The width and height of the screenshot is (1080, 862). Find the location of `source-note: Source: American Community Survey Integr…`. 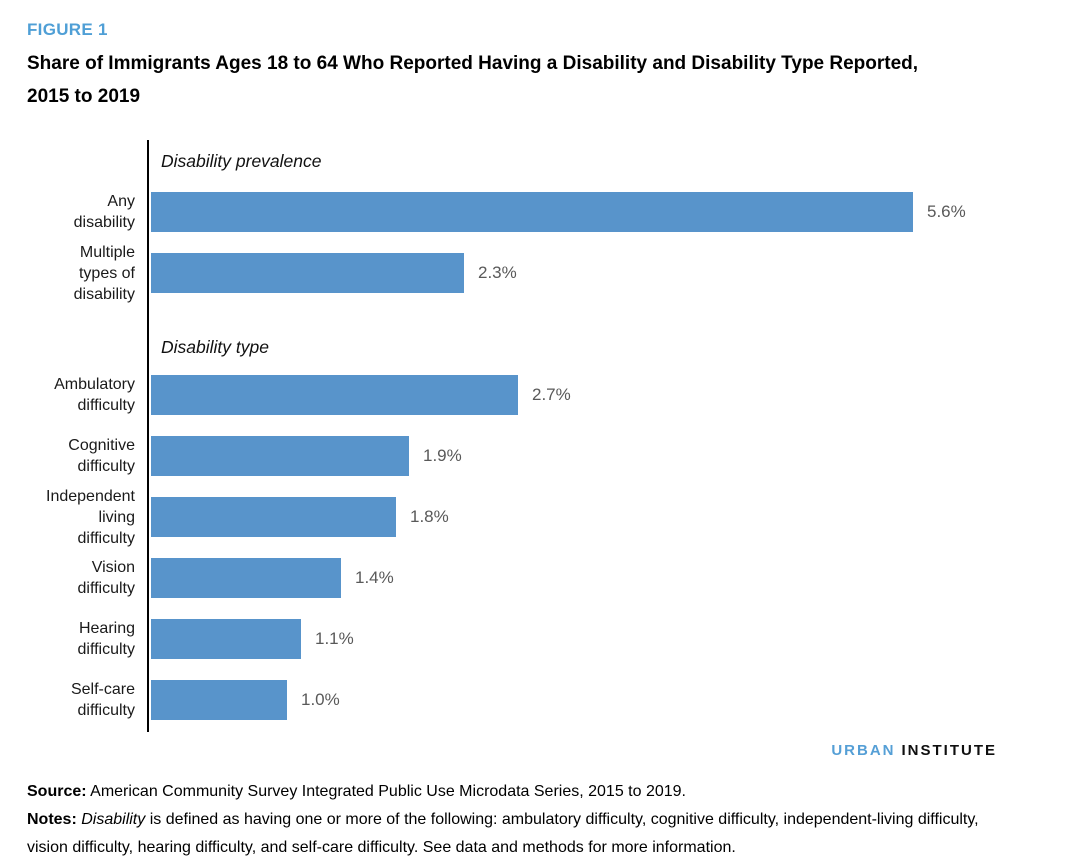

source-note: Source: American Community Survey Integr… is located at coordinates (507, 792).